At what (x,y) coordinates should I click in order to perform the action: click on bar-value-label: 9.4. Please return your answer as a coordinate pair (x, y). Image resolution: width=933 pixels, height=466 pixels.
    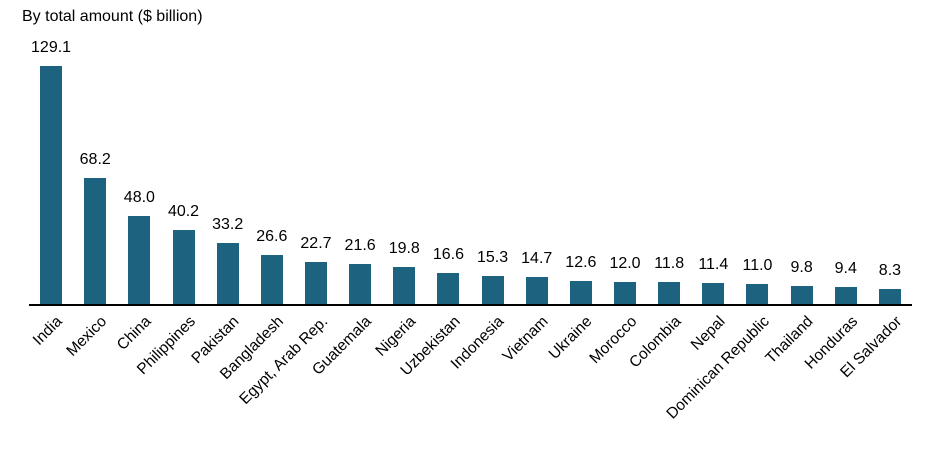
    Looking at the image, I should click on (845, 268).